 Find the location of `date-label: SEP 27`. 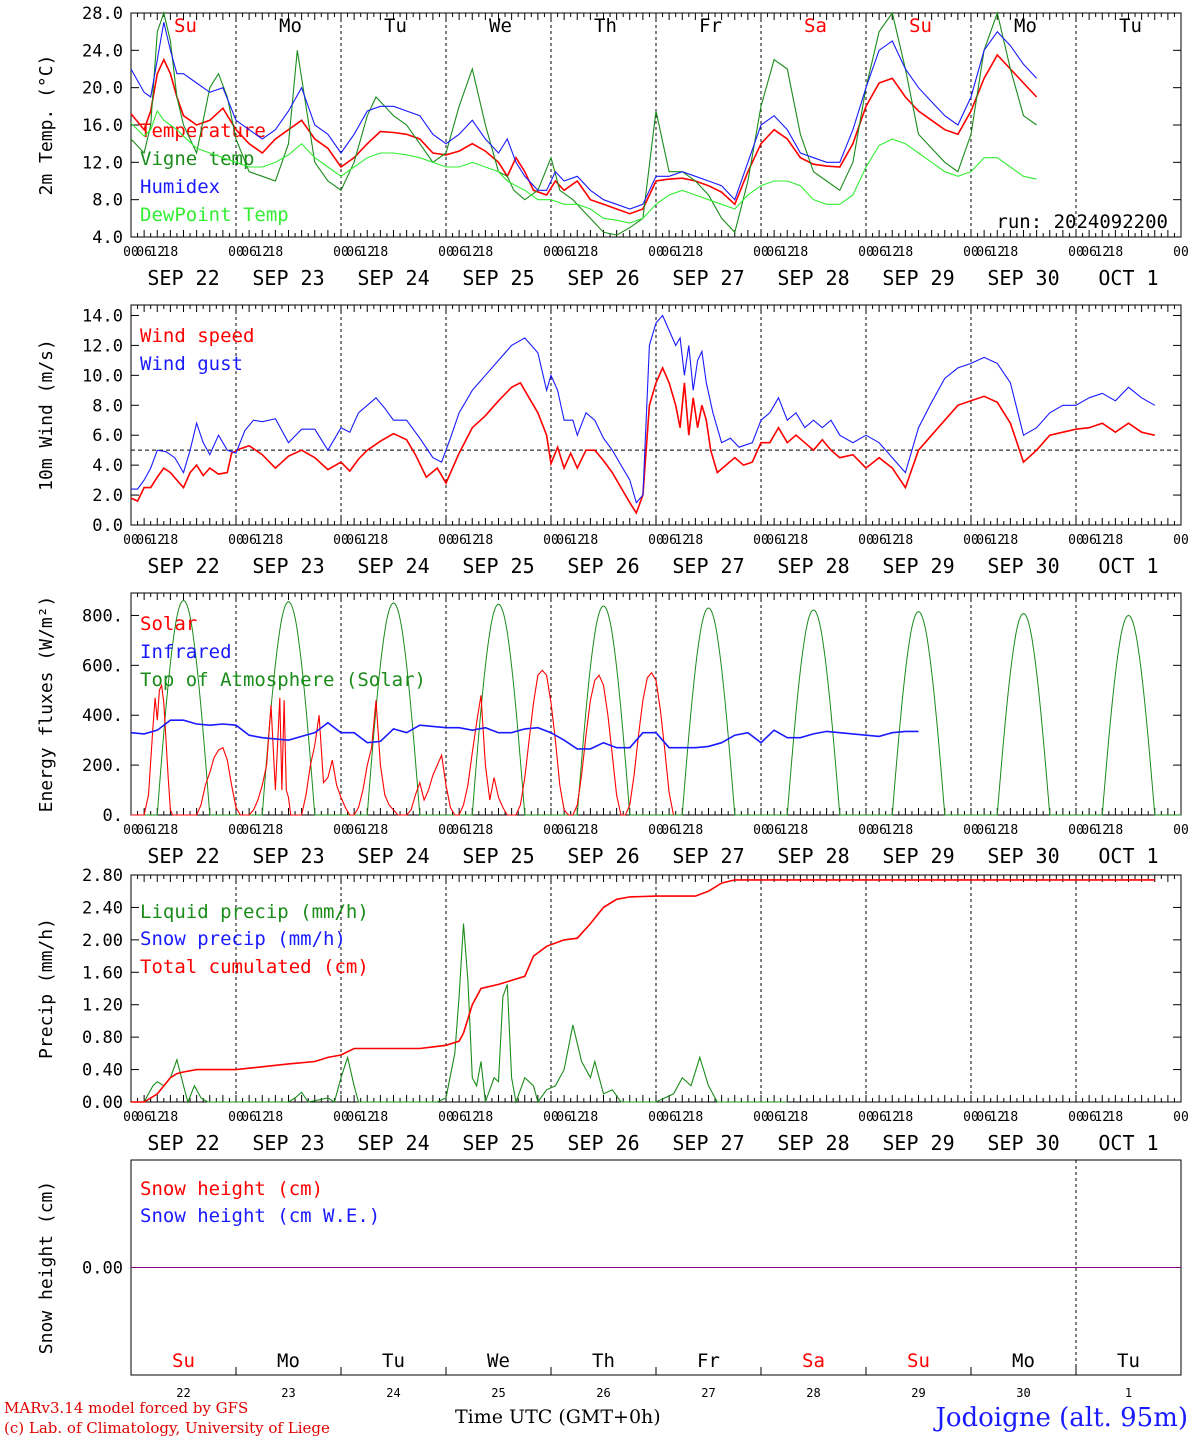

date-label: SEP 27 is located at coordinates (708, 1143).